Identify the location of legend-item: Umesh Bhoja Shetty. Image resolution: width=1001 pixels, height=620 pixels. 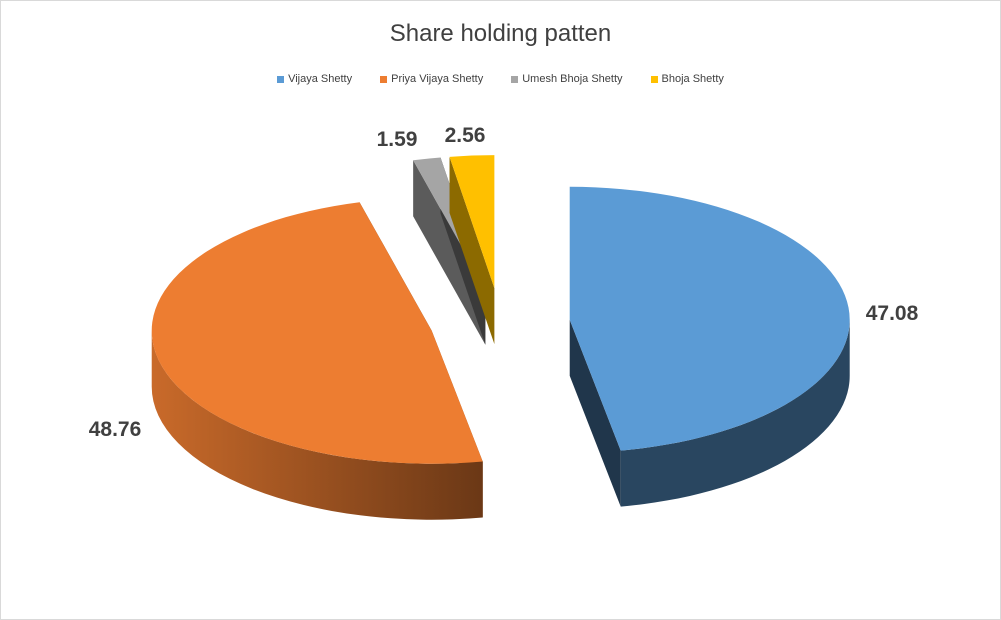
(567, 79).